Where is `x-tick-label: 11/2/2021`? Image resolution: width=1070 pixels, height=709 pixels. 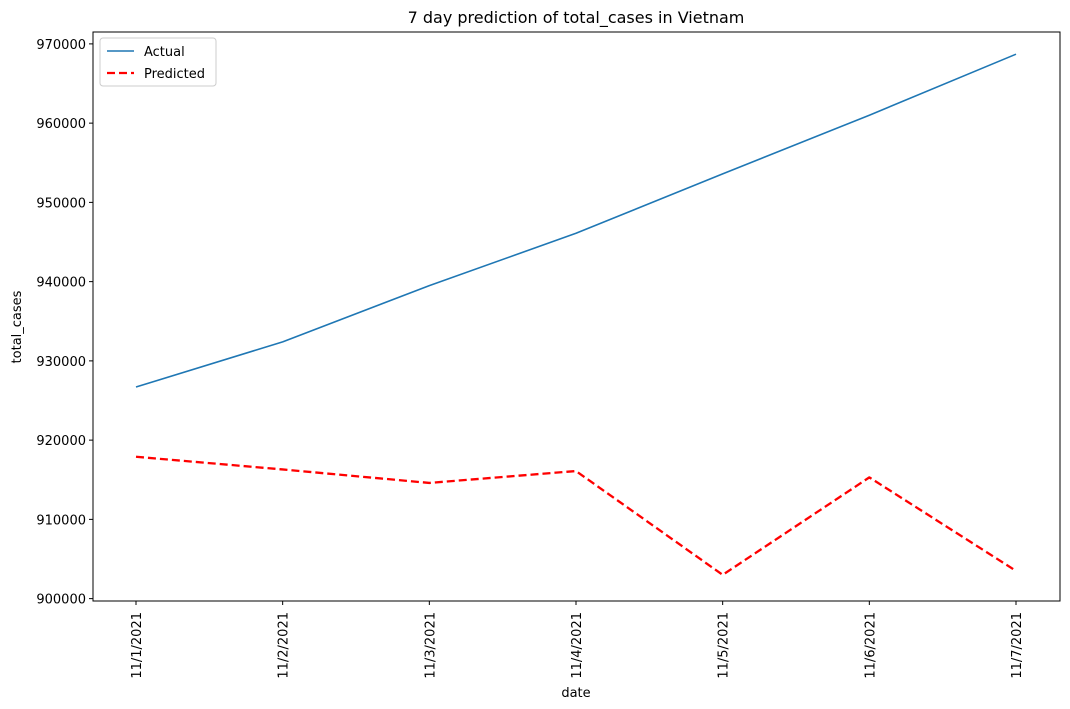 x-tick-label: 11/2/2021 is located at coordinates (284, 645).